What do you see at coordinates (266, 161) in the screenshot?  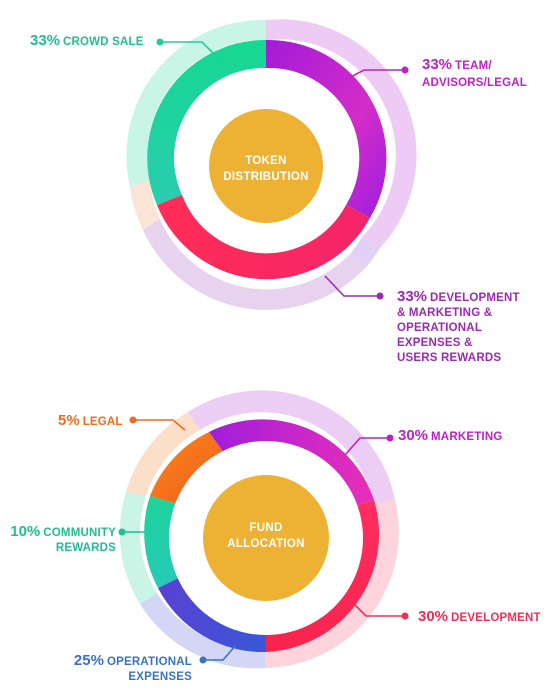 I see `token-center-label-line1: TOKEN` at bounding box center [266, 161].